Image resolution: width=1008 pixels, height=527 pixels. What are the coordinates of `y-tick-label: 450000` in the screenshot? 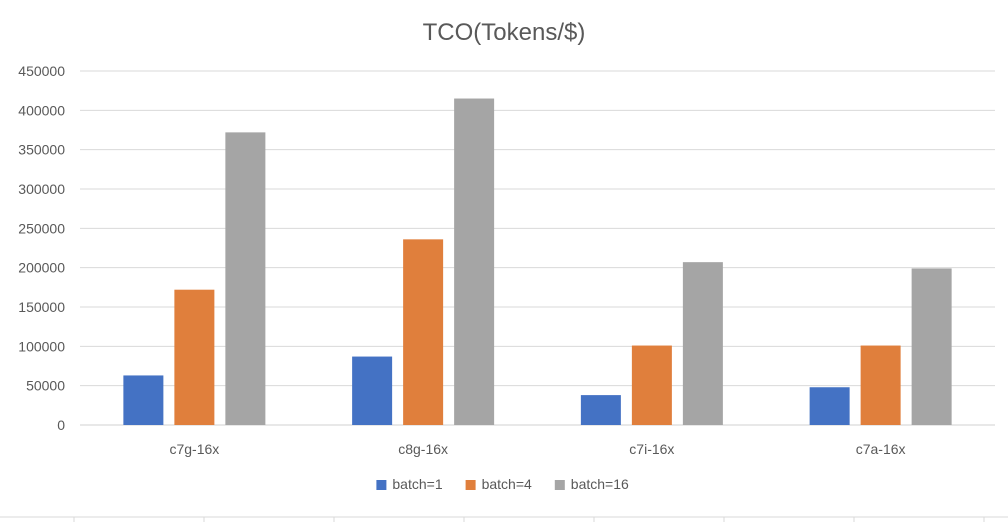 It's located at (41, 71).